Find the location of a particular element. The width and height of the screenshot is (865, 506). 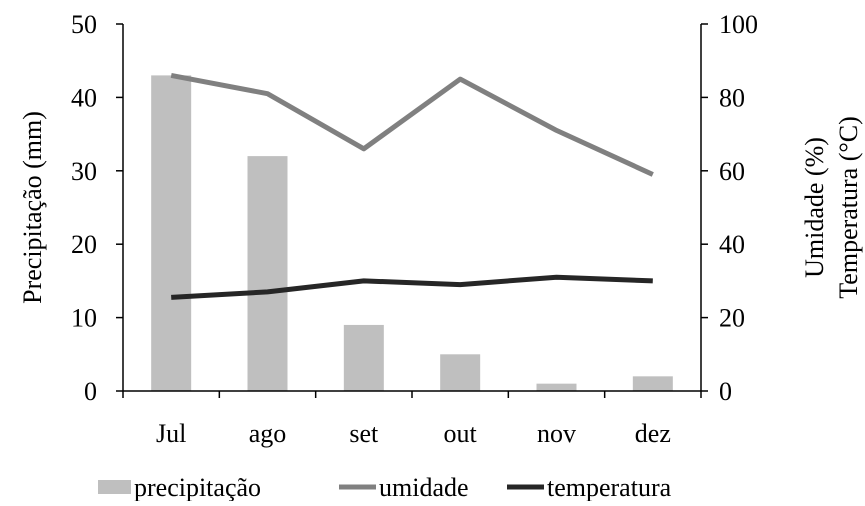

x-tick-label-jul: Jul is located at coordinates (171, 433).